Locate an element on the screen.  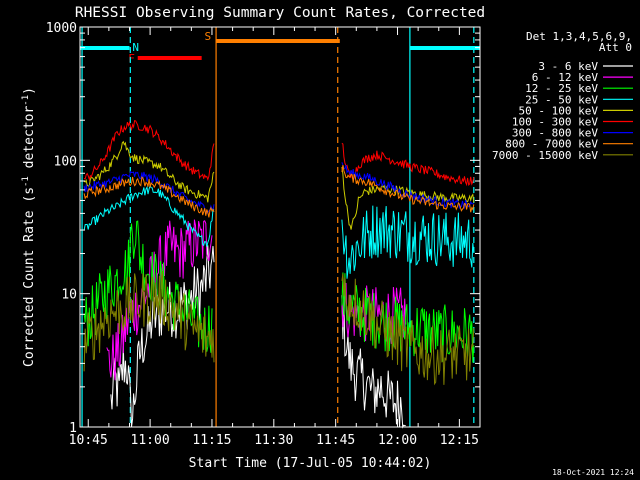
x-tick-label: 11:00 is located at coordinates (150, 440).